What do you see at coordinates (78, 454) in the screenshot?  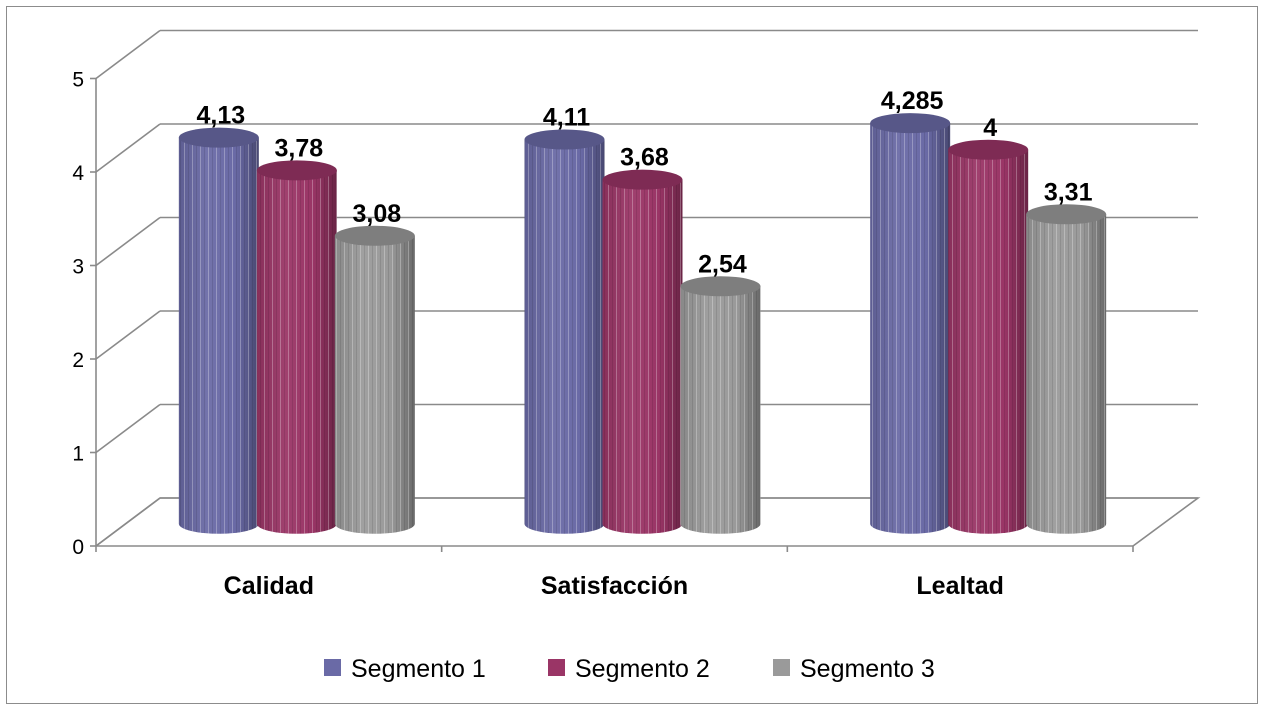 I see `y-tick-label: 1` at bounding box center [78, 454].